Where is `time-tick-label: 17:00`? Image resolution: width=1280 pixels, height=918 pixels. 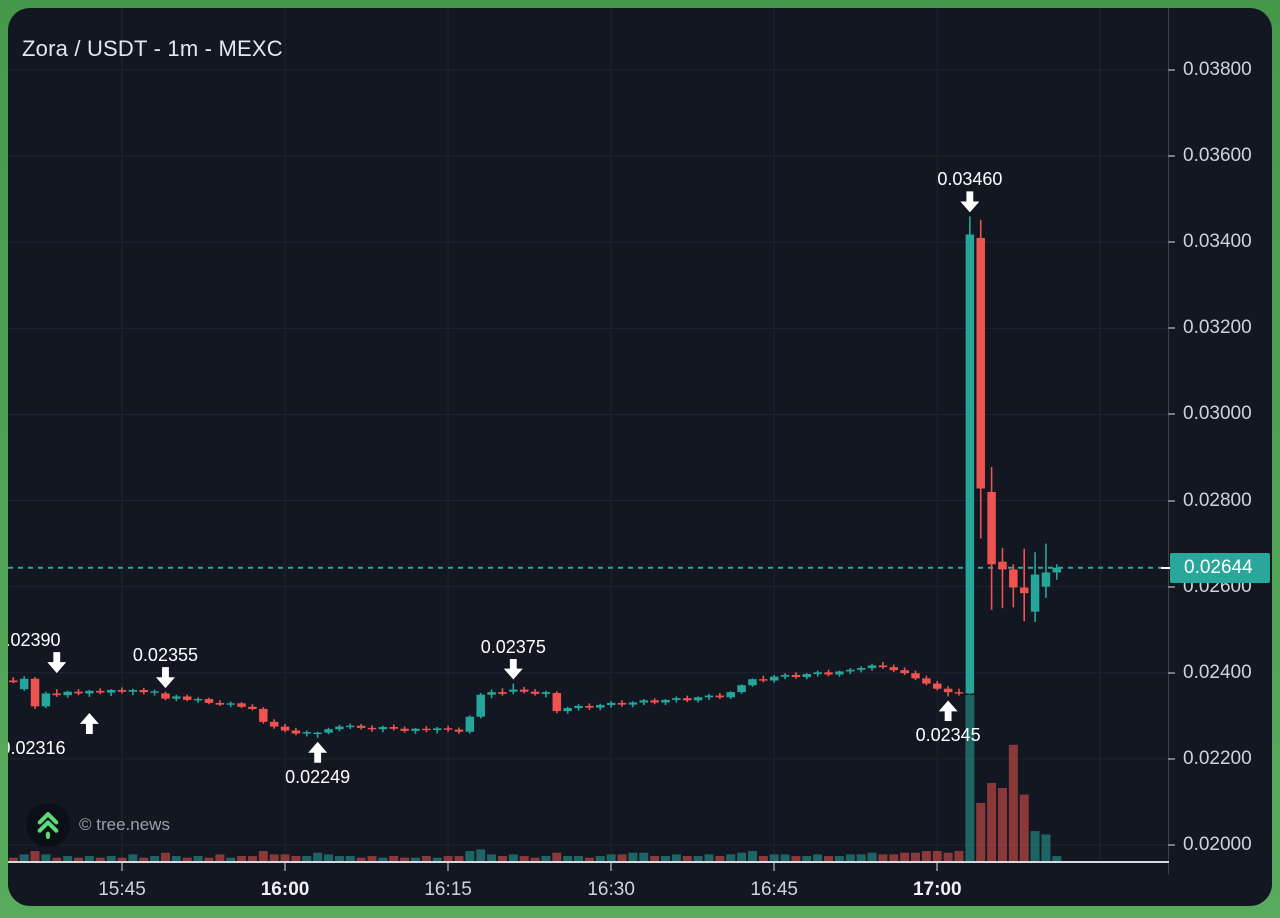
time-tick-label: 17:00 is located at coordinates (937, 889).